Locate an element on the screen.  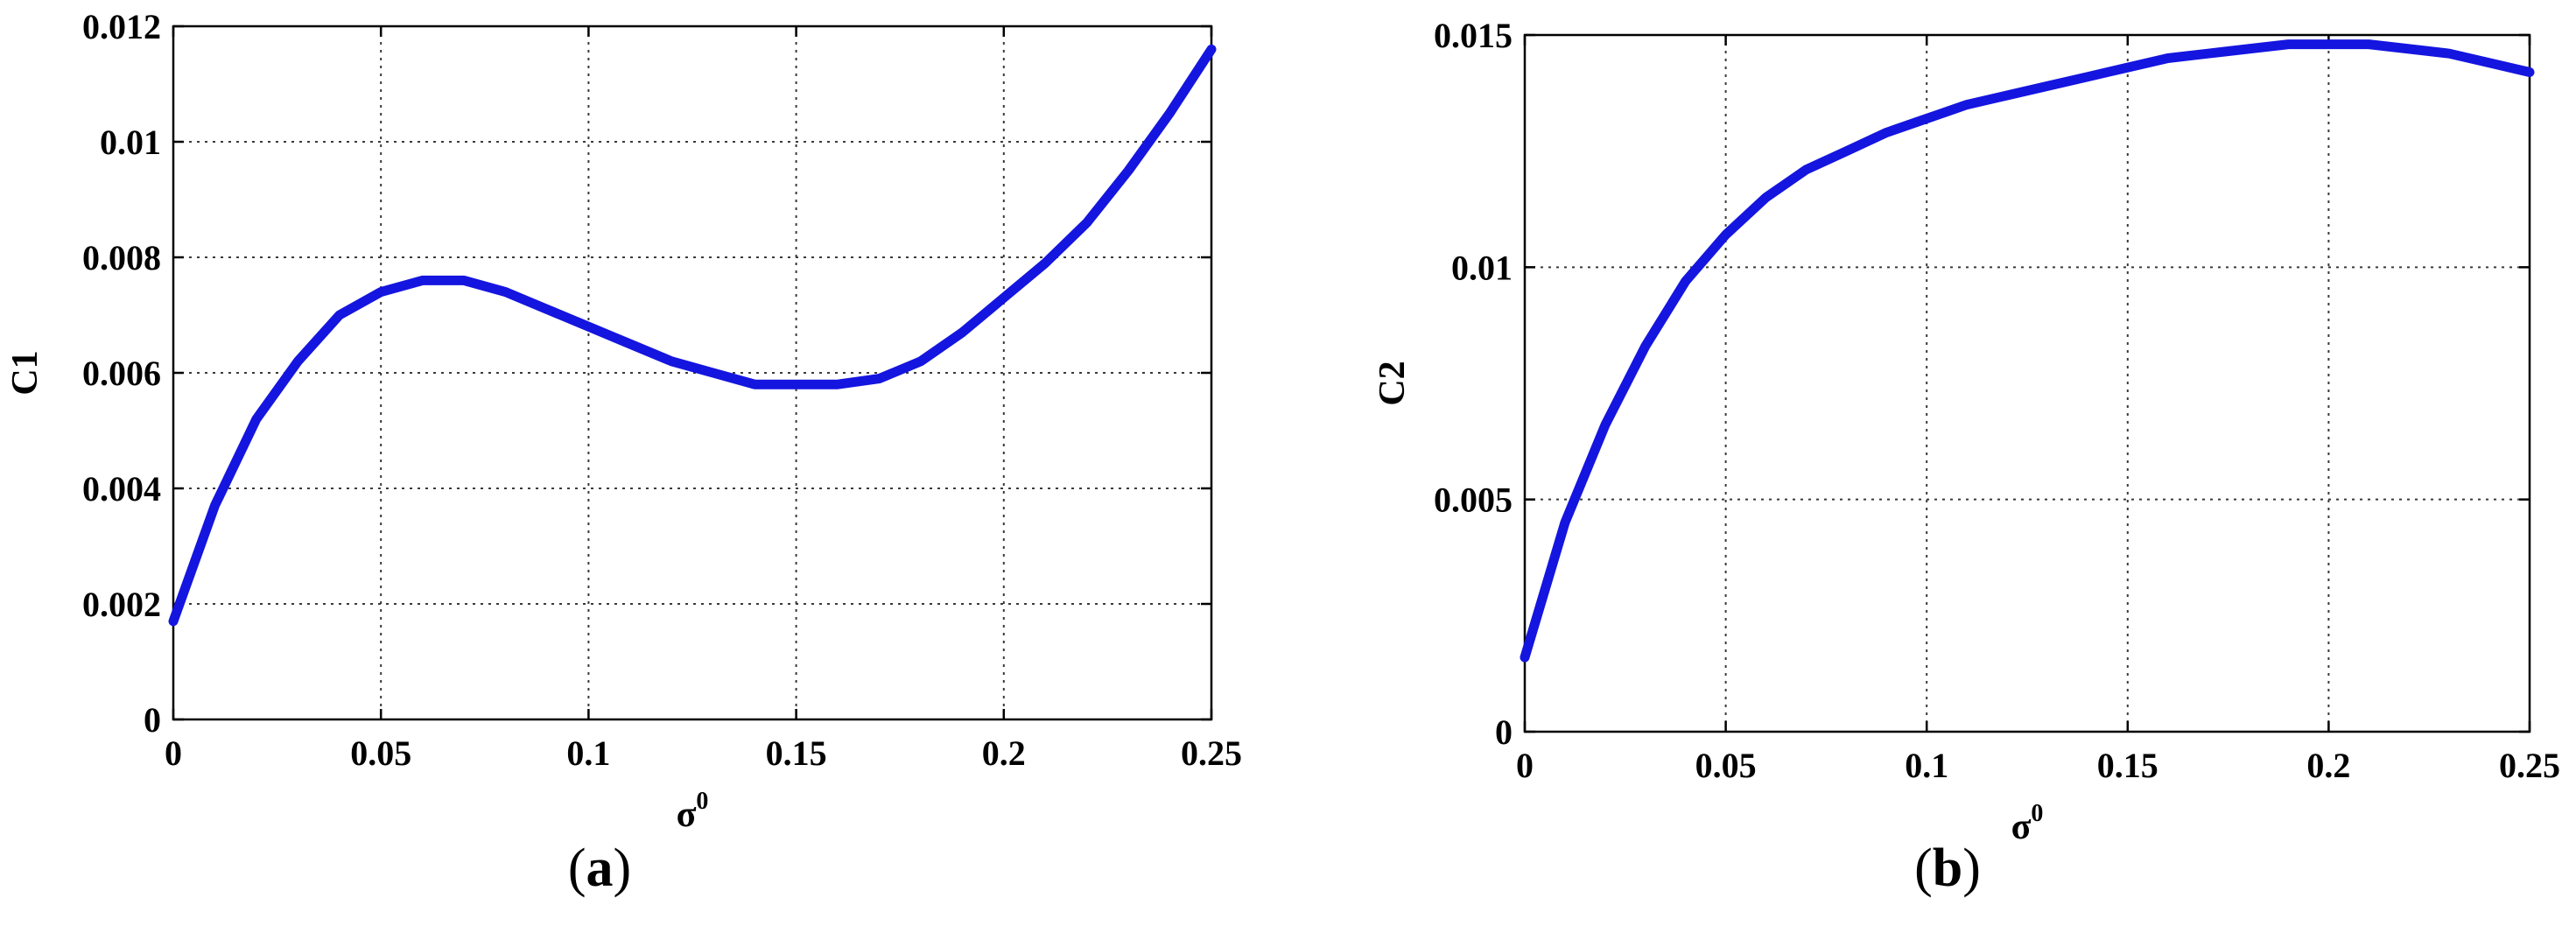
panel-label: (a) is located at coordinates (599, 868).